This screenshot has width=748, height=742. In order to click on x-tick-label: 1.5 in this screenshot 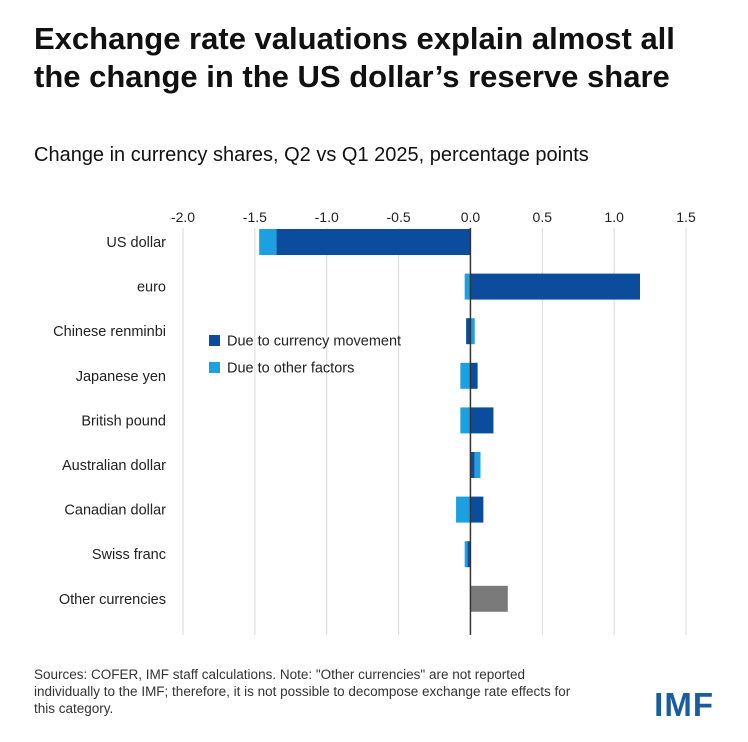, I will do `click(686, 217)`.